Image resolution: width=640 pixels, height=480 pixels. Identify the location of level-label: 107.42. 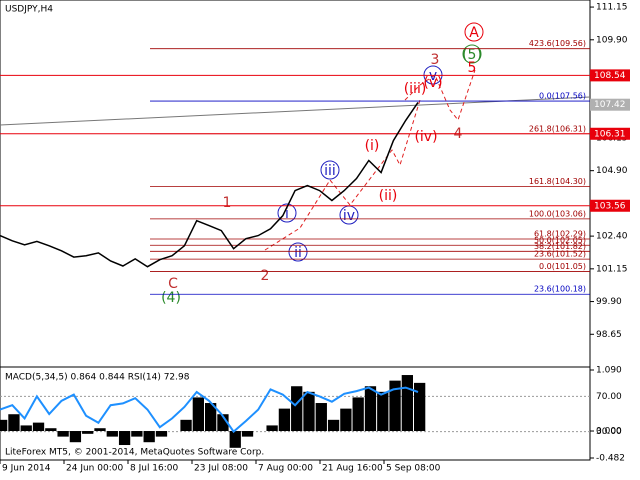
(610, 105).